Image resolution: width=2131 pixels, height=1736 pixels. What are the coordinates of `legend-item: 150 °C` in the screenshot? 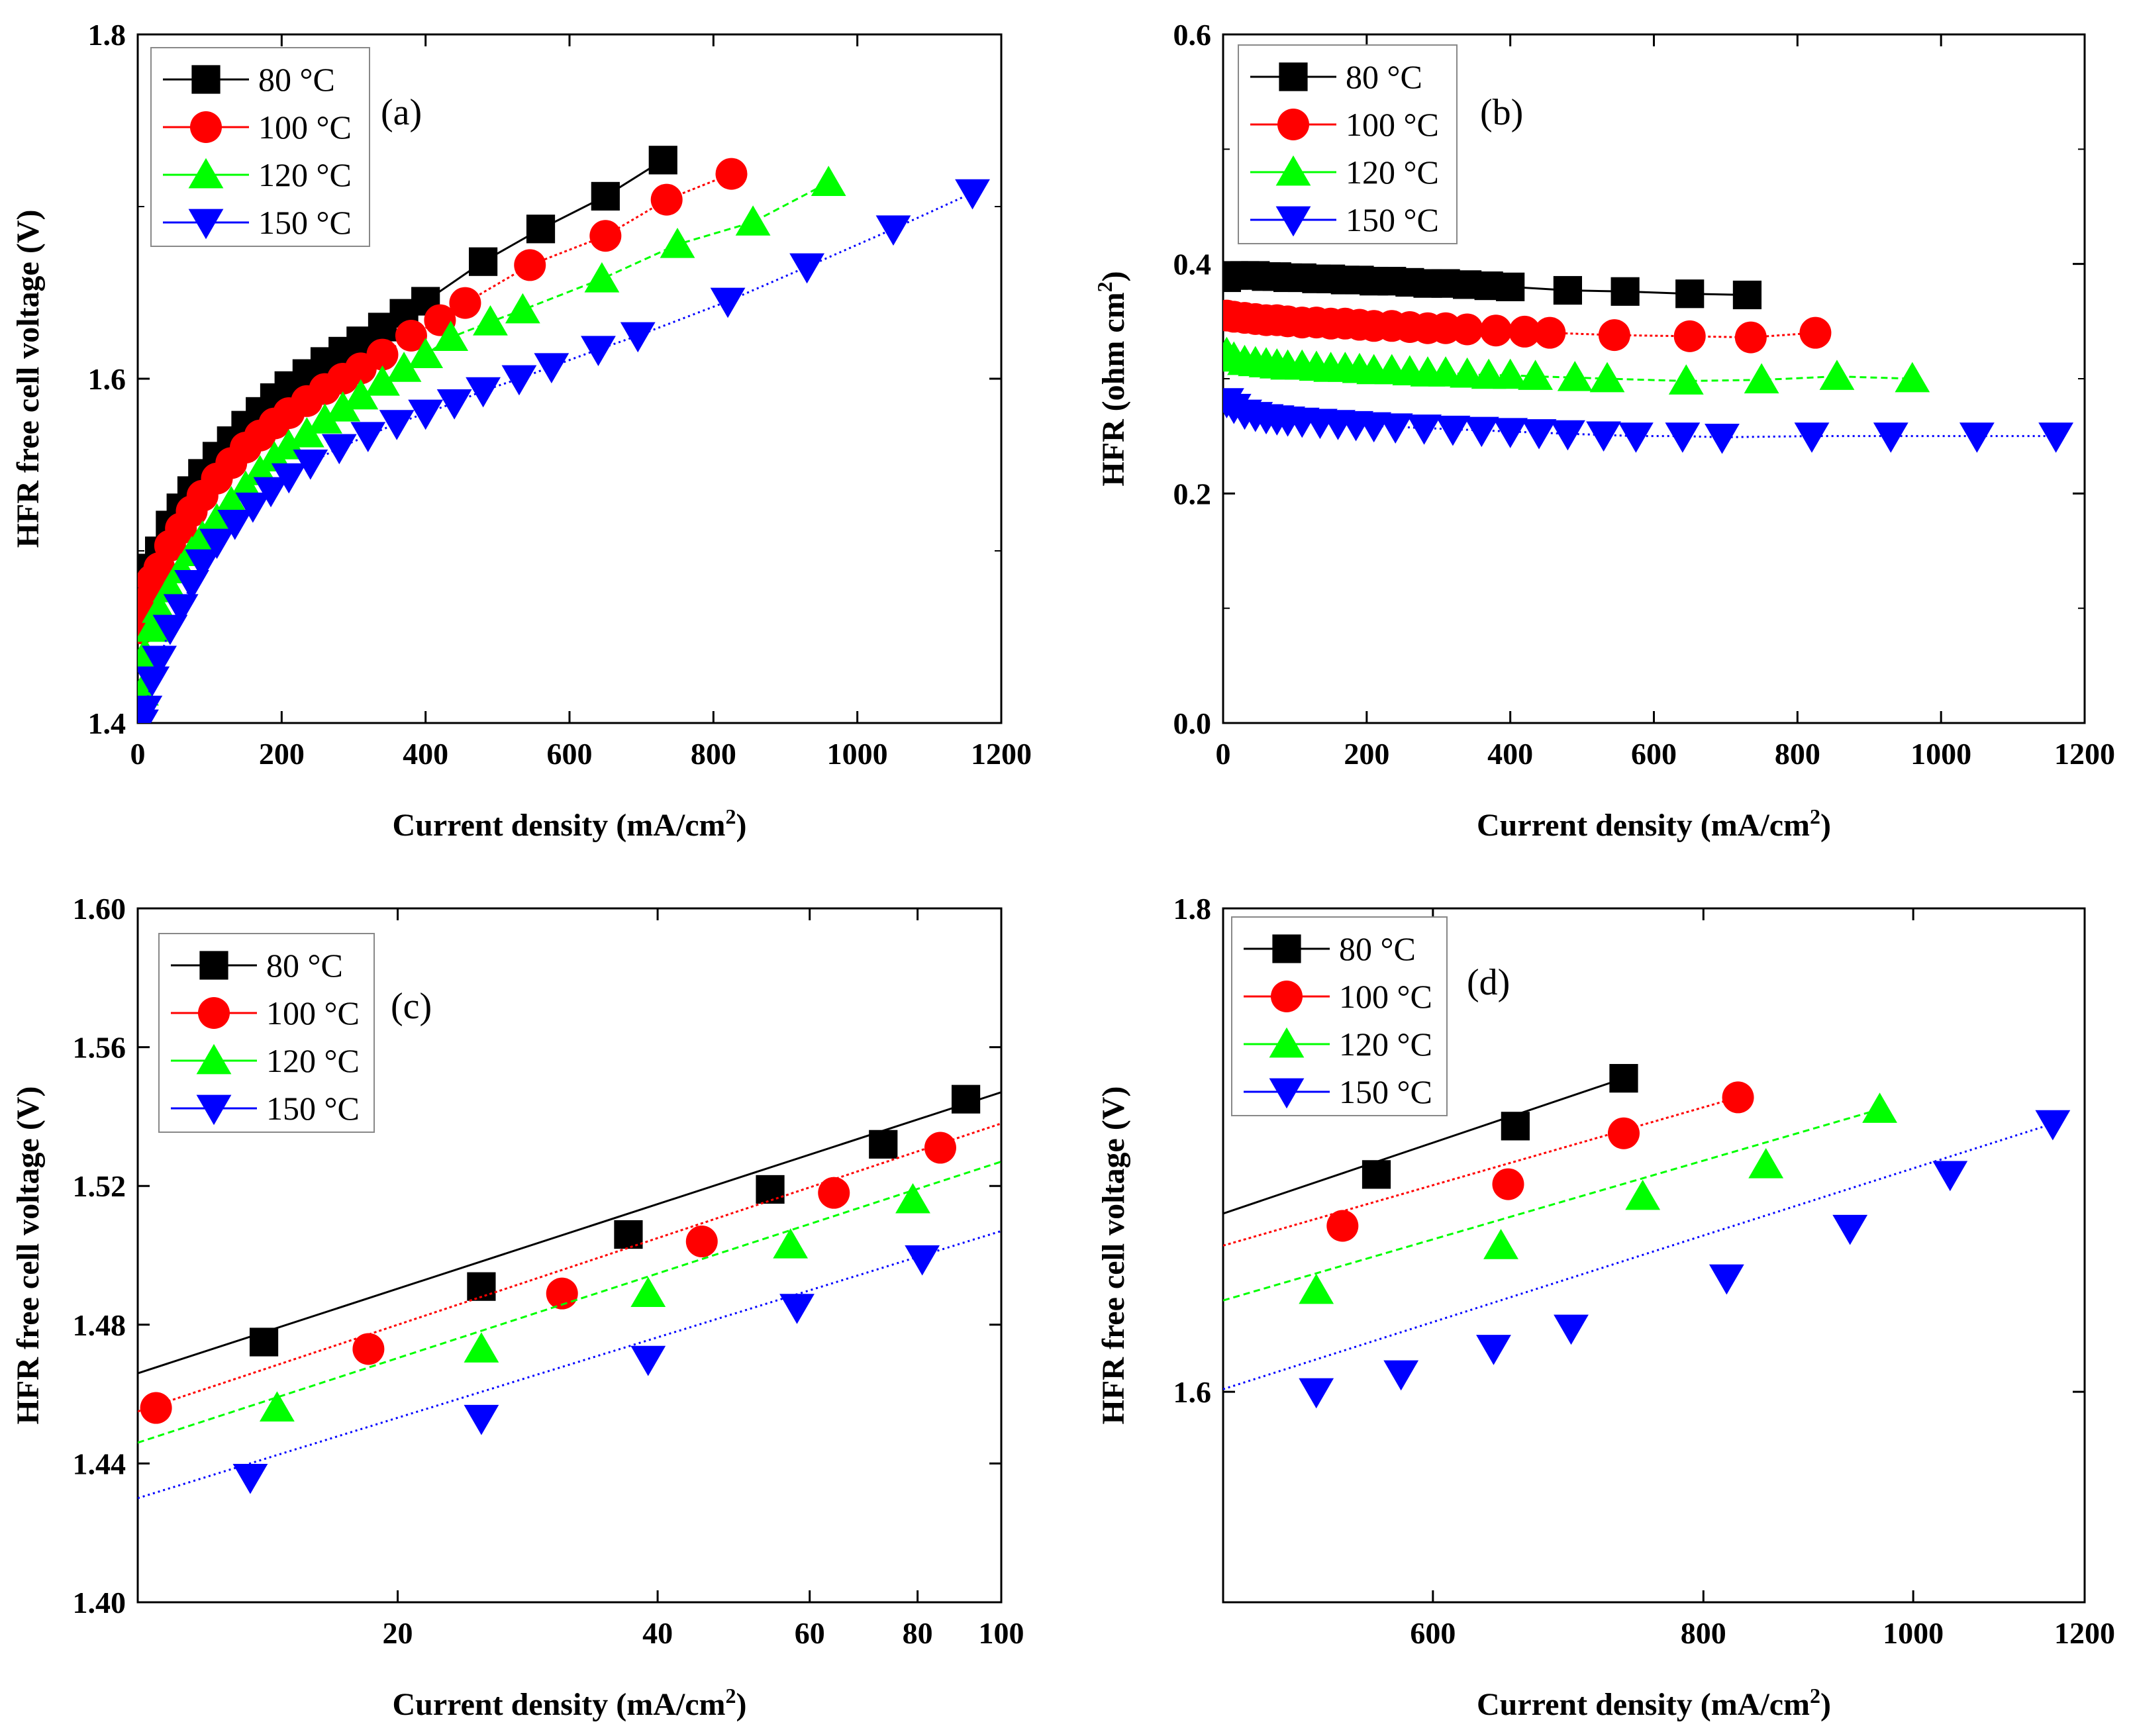 It's located at (1344, 219).